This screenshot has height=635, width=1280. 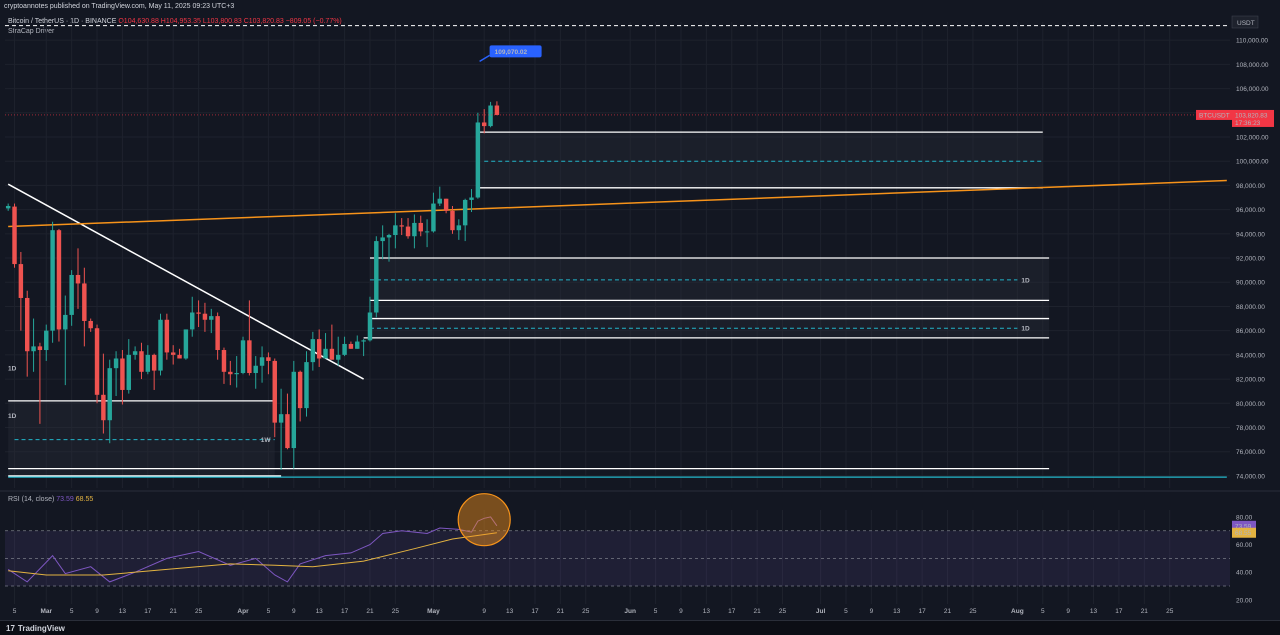 I want to click on tradingview-logo: 17 TradingView, so click(x=35, y=628).